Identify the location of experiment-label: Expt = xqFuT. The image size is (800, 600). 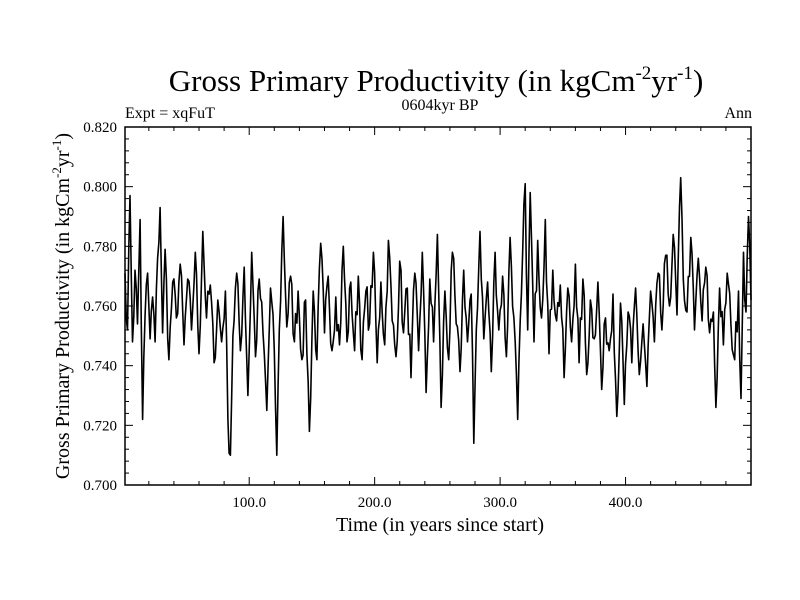
(170, 113).